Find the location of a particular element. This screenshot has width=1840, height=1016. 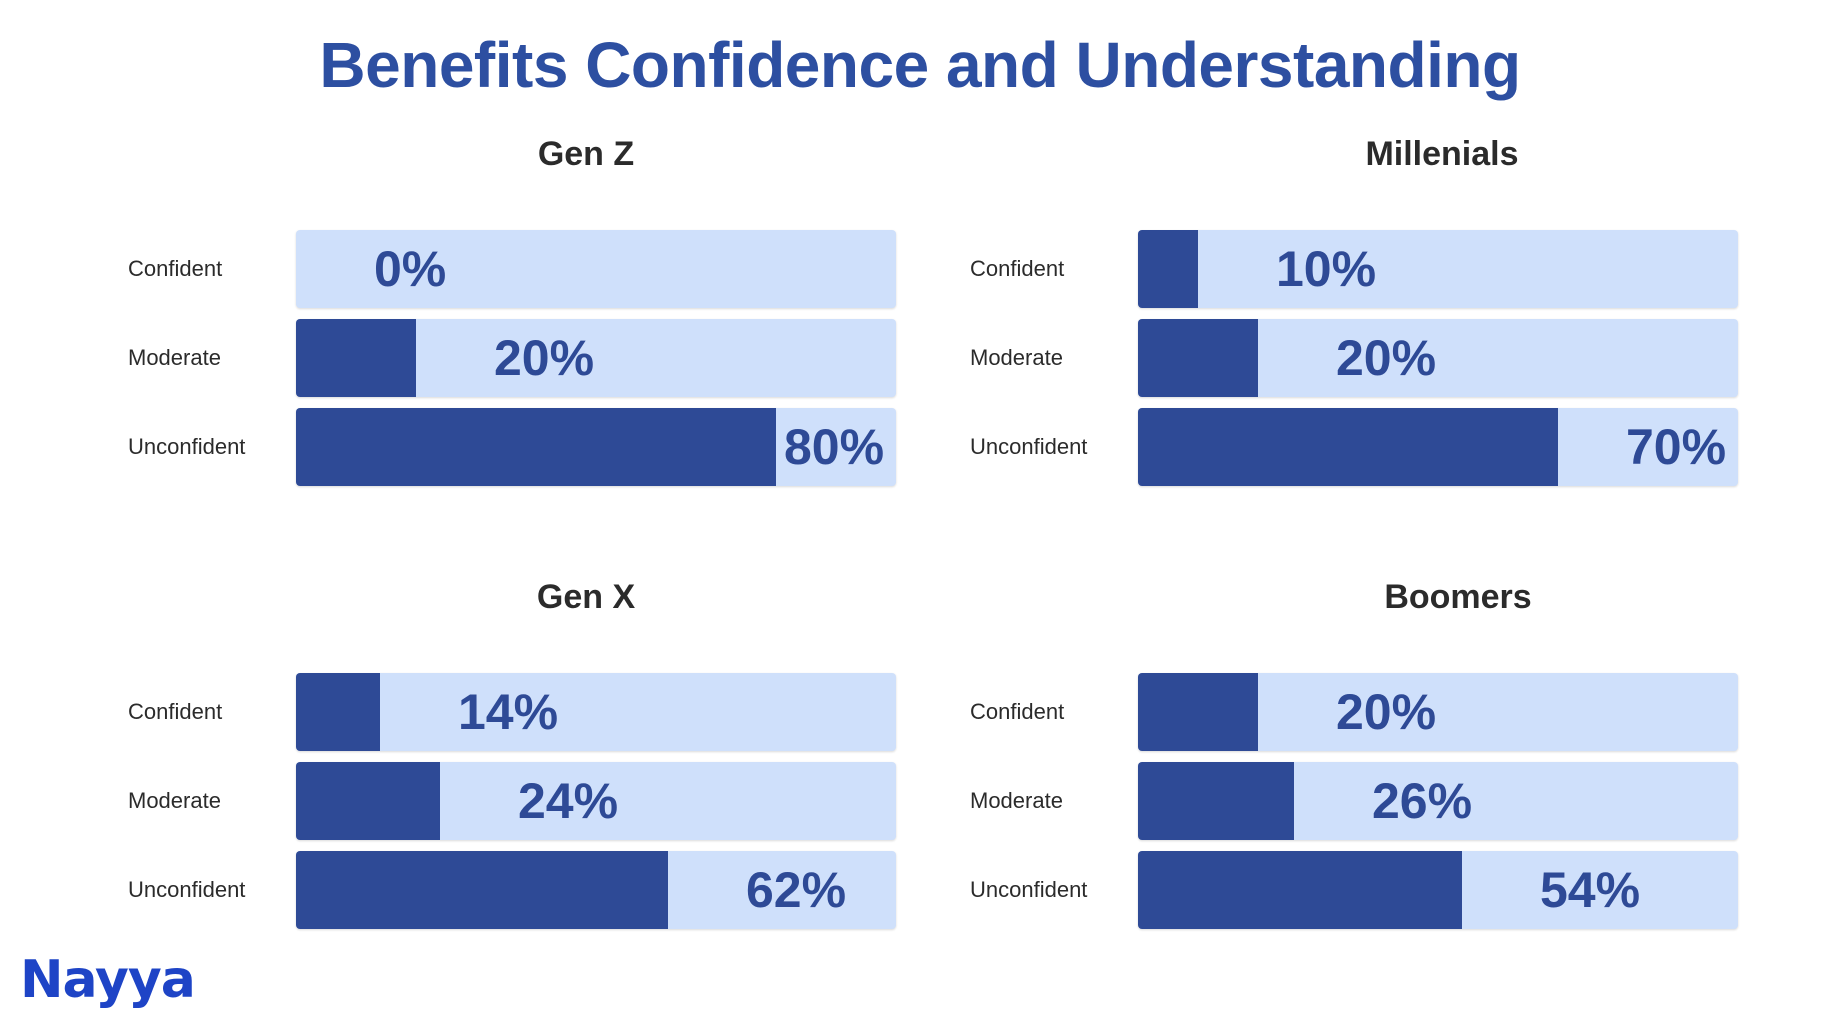

bar-track: 26% is located at coordinates (1438, 801).